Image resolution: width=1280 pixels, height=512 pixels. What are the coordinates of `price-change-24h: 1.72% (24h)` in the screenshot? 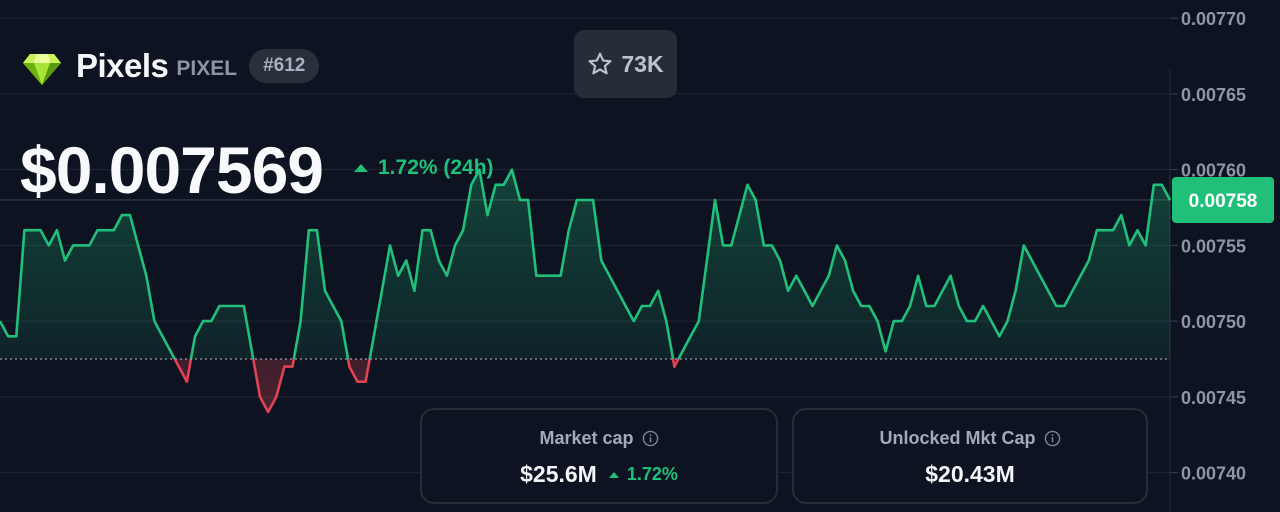 It's located at (424, 168).